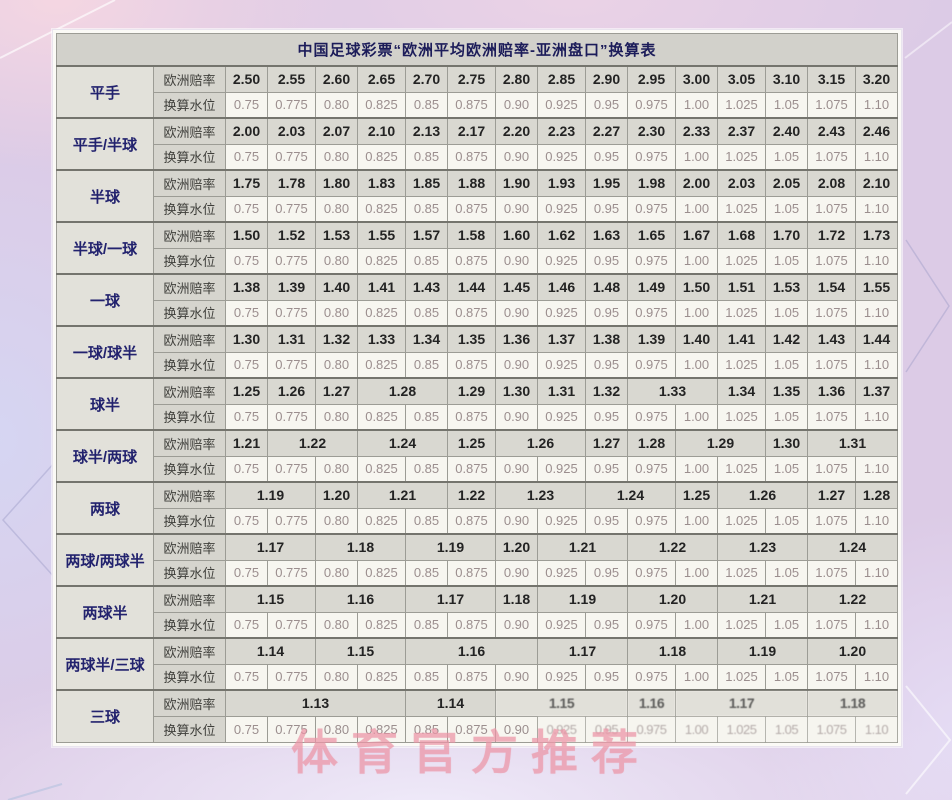  I want to click on odds-cell: 3.20, so click(876, 79).